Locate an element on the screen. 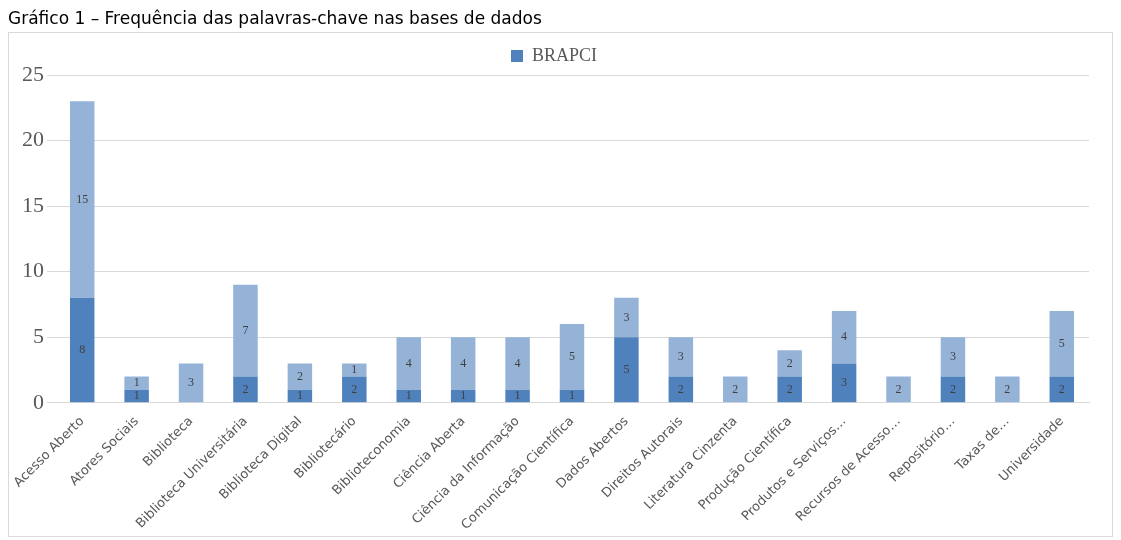 Image resolution: width=1121 pixels, height=540 pixels. data-label: 7 is located at coordinates (245, 329).